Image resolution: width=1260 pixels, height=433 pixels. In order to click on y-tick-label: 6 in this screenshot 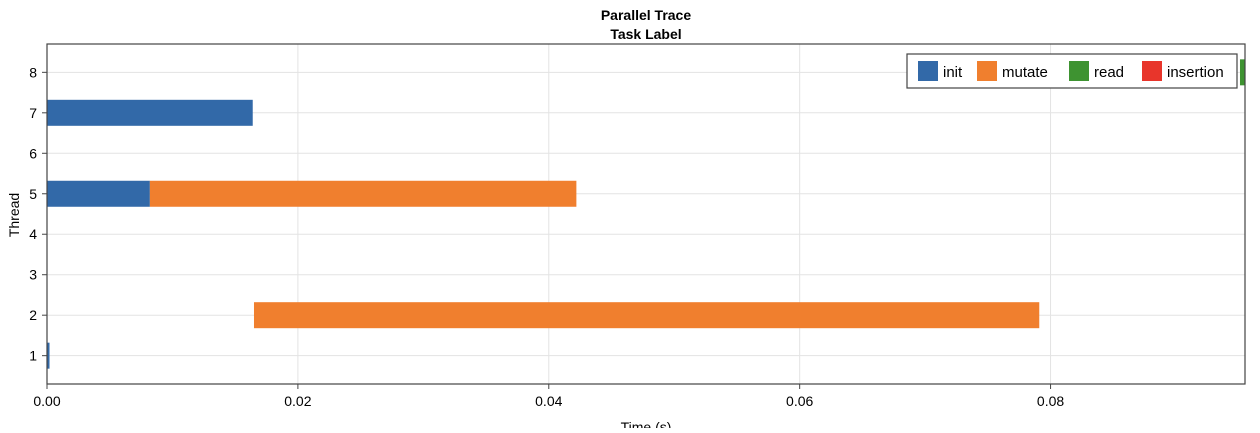, I will do `click(33, 153)`.